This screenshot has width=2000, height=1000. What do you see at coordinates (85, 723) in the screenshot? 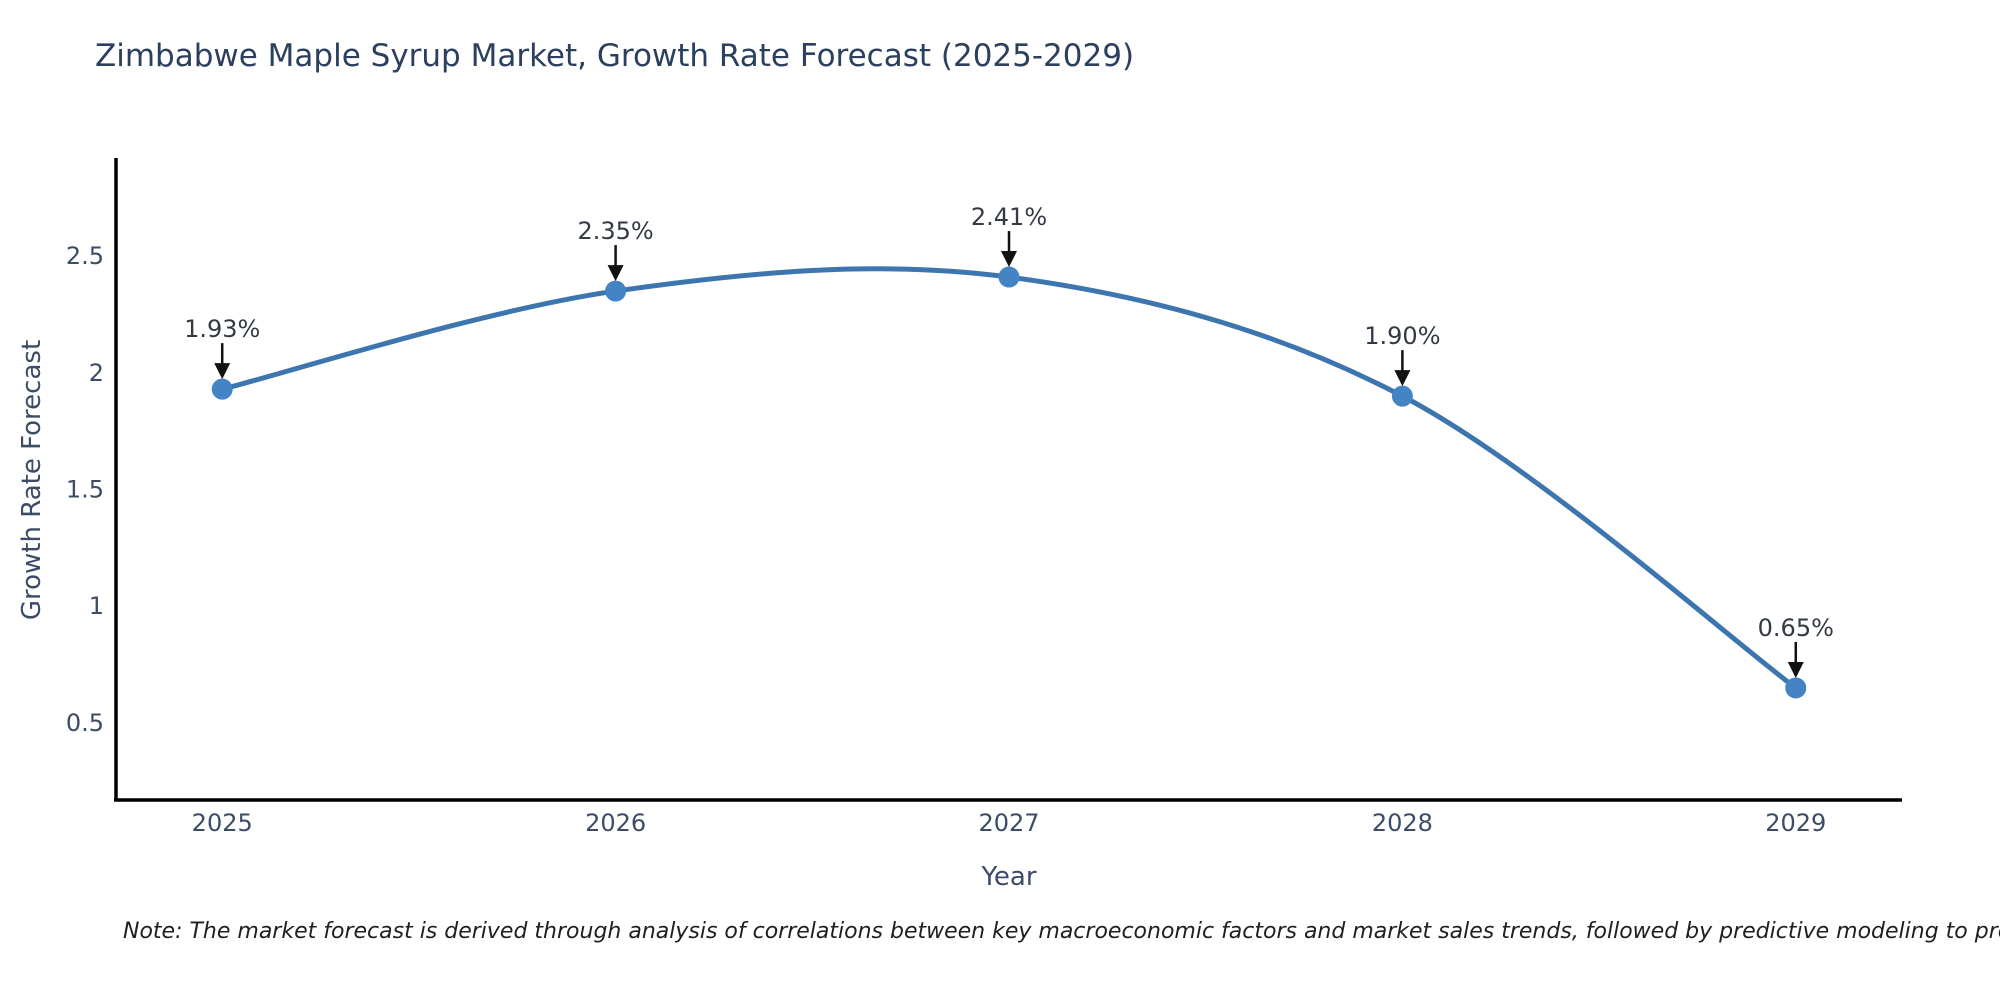
I see `y-tick-label: 0.5` at bounding box center [85, 723].